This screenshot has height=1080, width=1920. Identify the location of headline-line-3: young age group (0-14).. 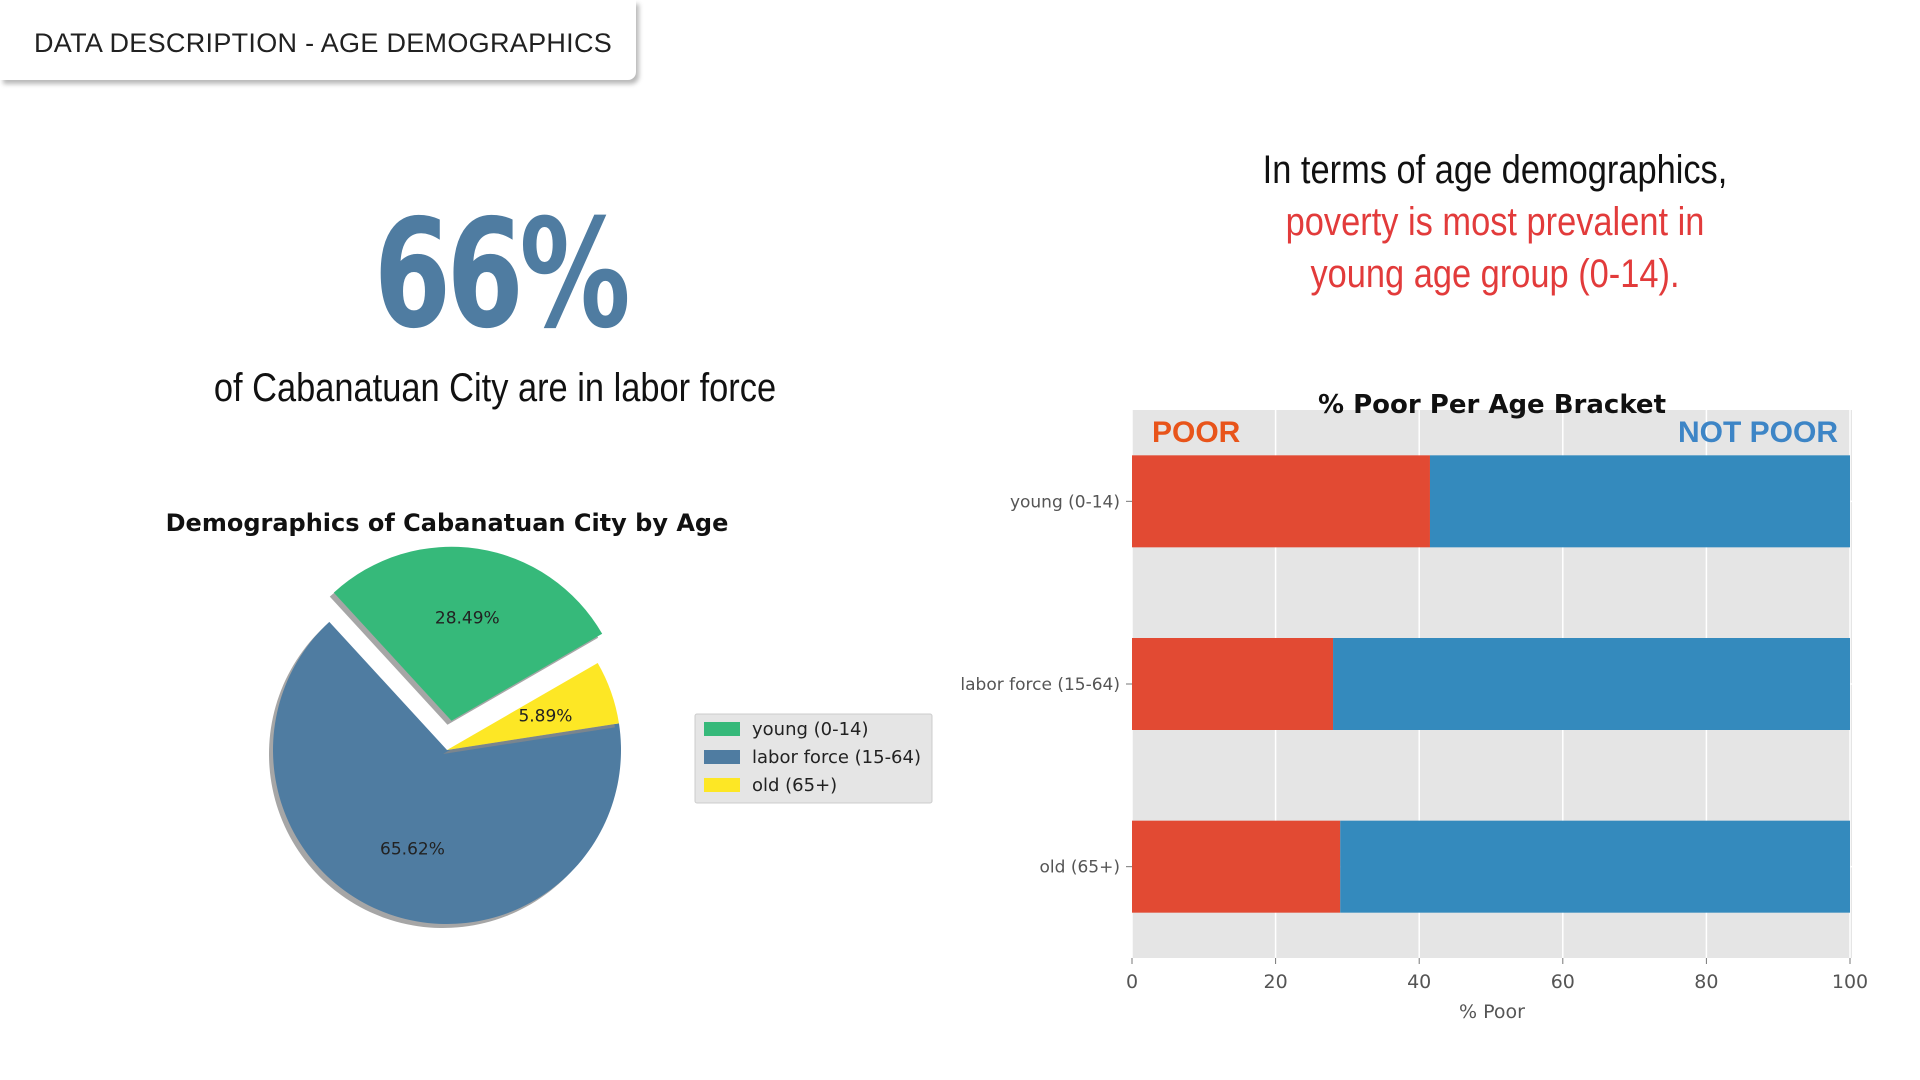
(1495, 274).